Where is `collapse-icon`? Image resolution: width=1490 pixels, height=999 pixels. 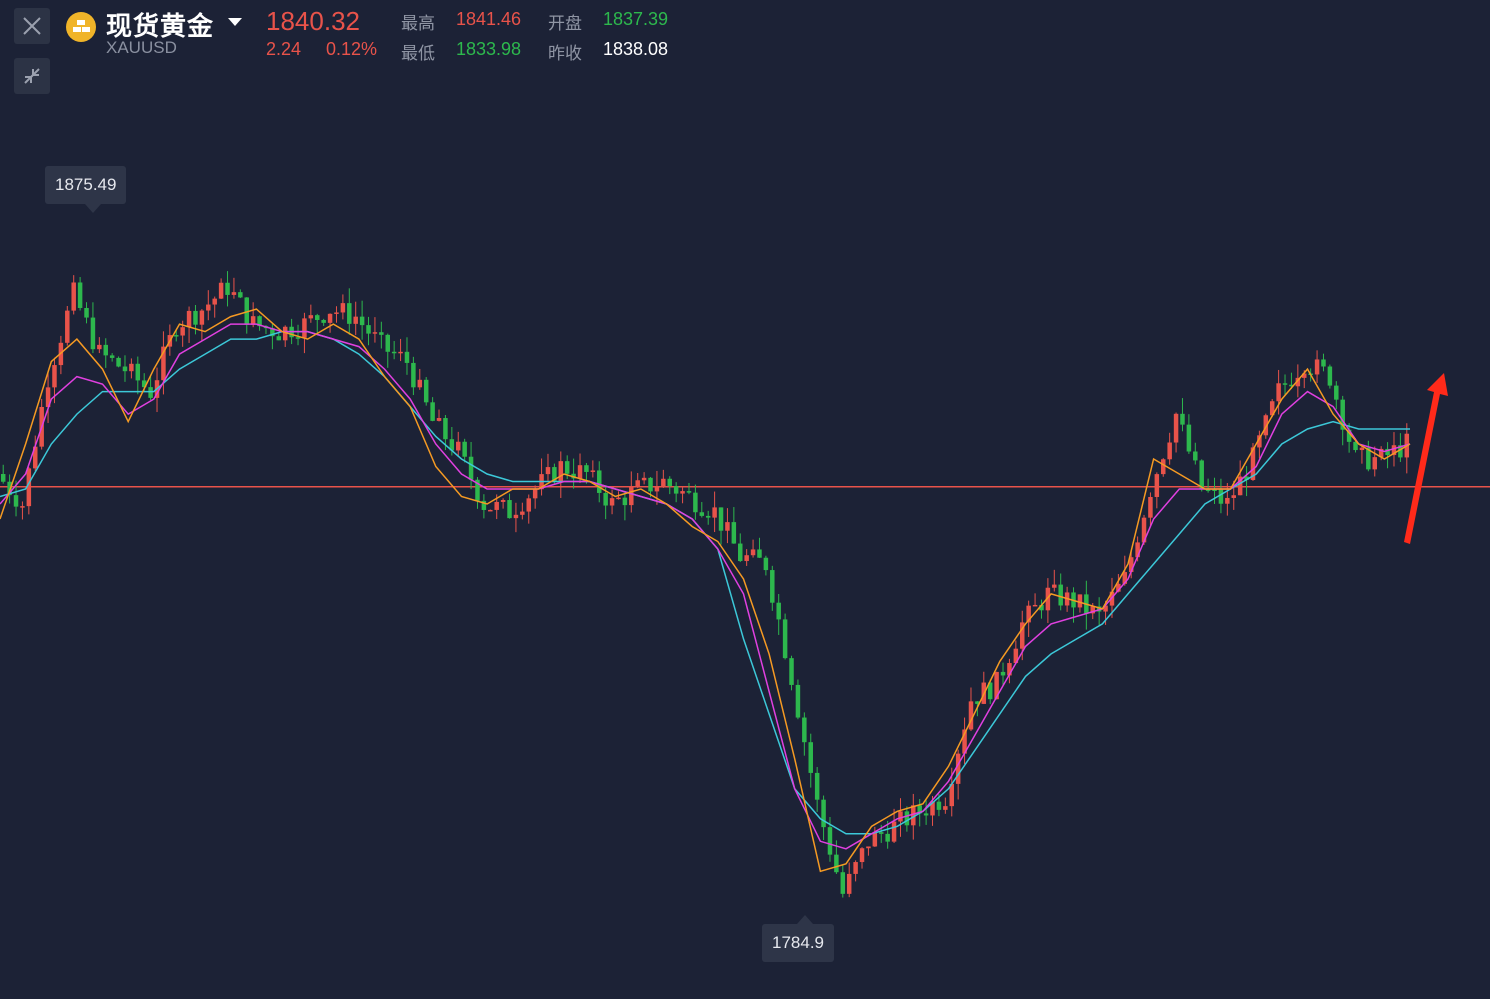
collapse-icon is located at coordinates (32, 76).